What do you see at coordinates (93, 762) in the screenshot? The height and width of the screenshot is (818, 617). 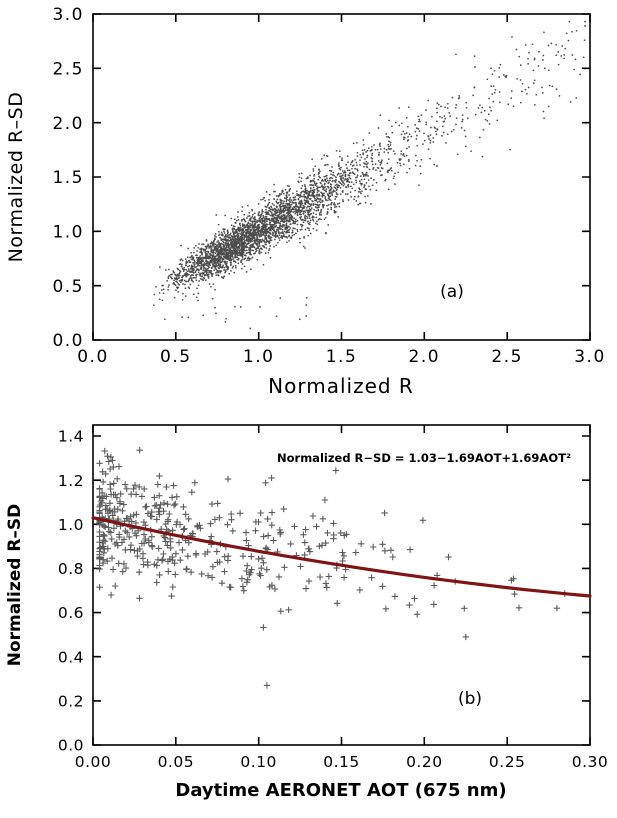 I see `x-tick-label: 0.00` at bounding box center [93, 762].